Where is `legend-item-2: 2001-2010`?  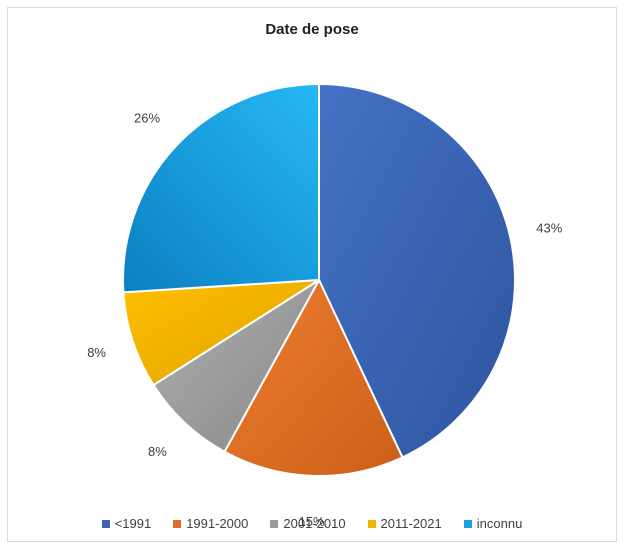
legend-item-2: 2001-2010 is located at coordinates (308, 523).